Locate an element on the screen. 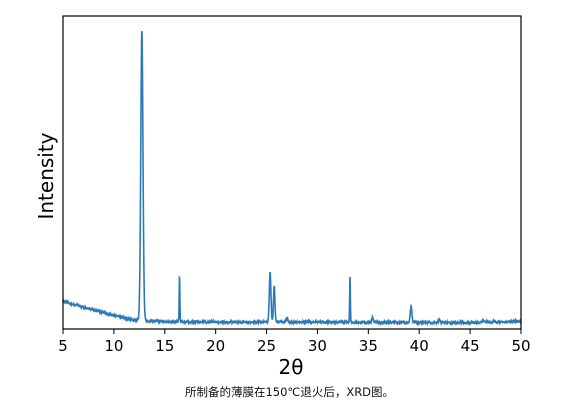 The width and height of the screenshot is (579, 411). x-tick-label: 30 is located at coordinates (317, 346).